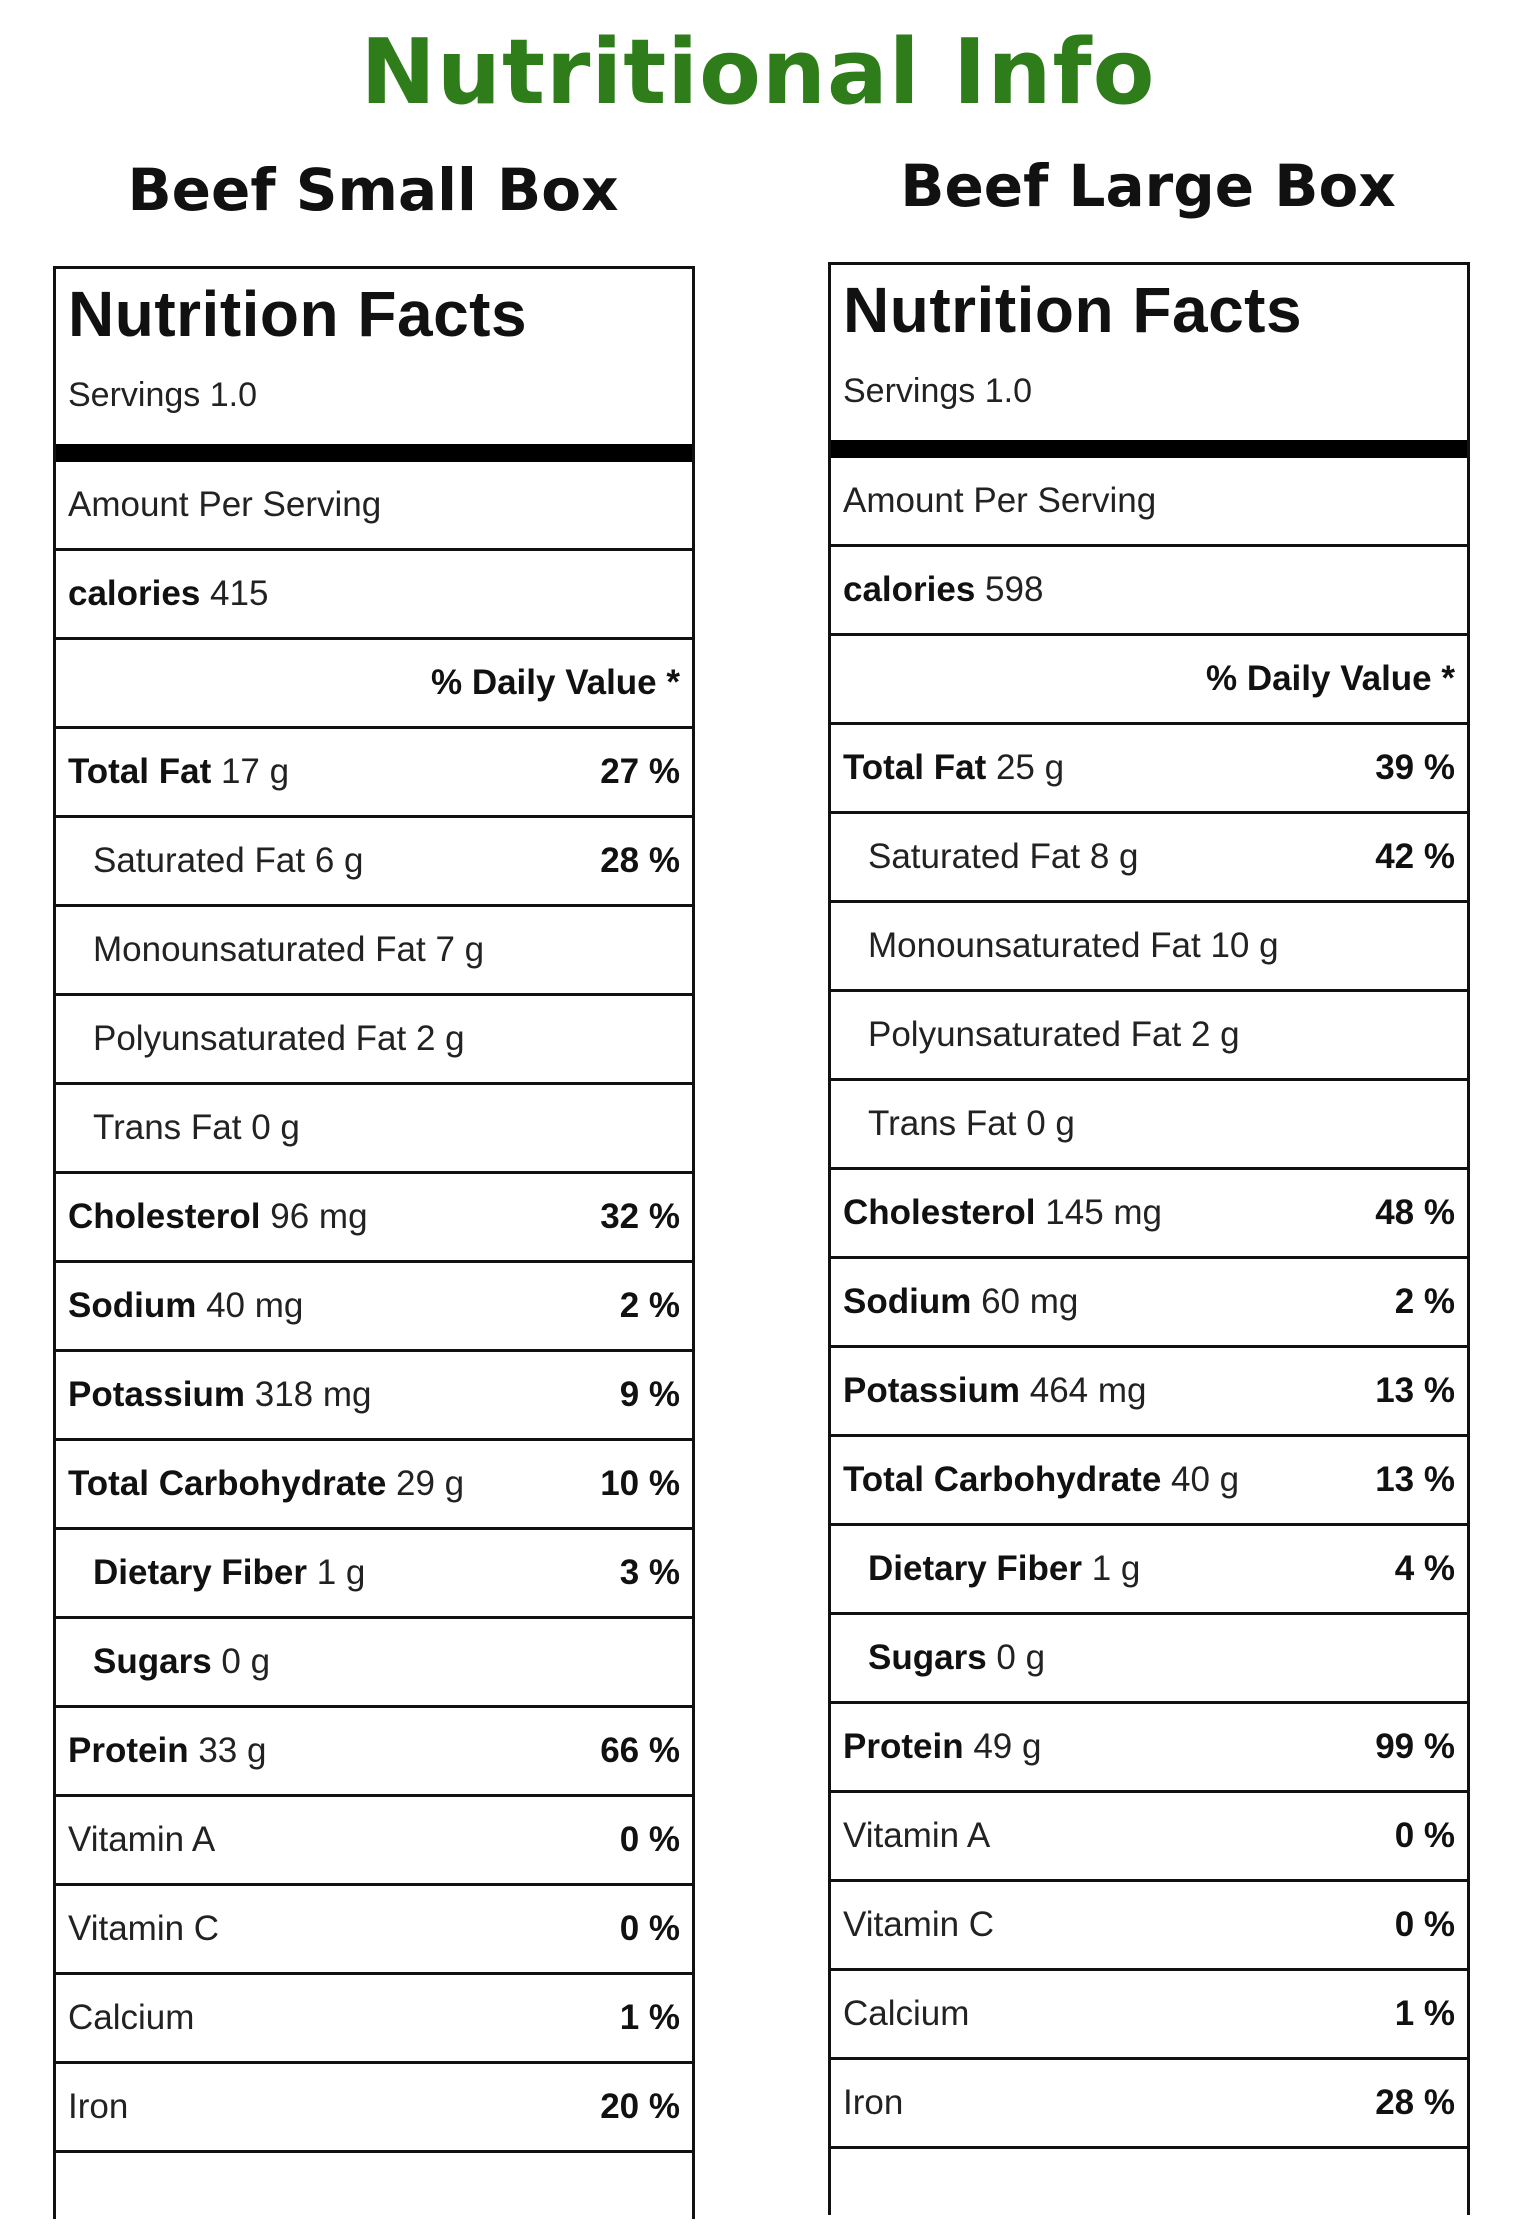 The image size is (1516, 2239). Describe the element at coordinates (374, 2108) in the screenshot. I see `nutrient-row: Iron 20 %` at that location.